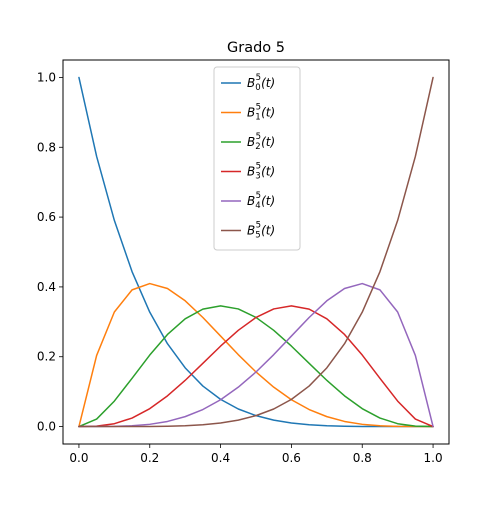  What do you see at coordinates (261, 172) in the screenshot?
I see `legend-label-3: B35(t)` at bounding box center [261, 172].